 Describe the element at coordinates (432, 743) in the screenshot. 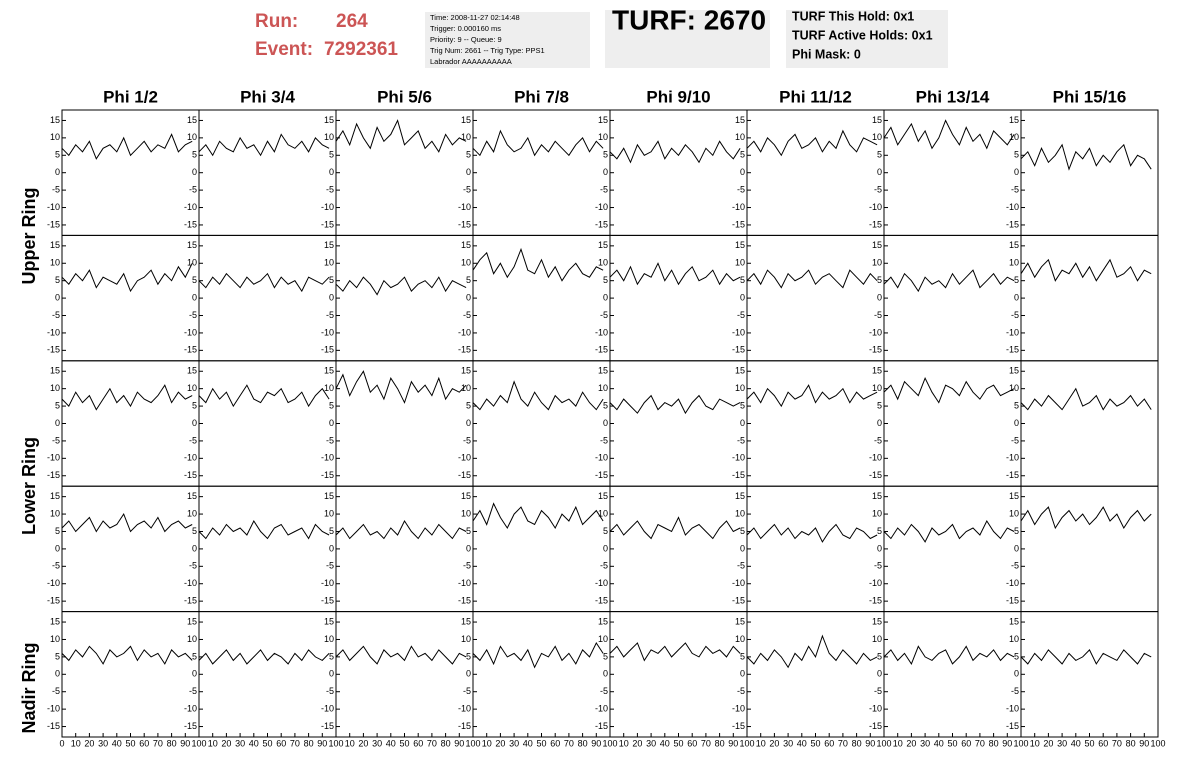

I see `x-tick-label: 70` at that location.